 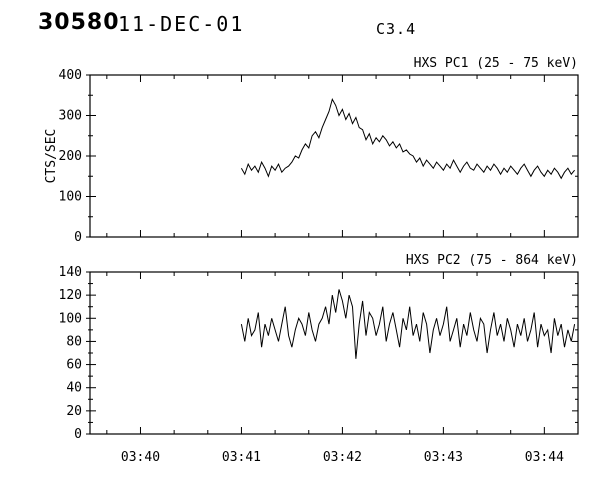 I want to click on event-date: 11-DEC-01, so click(x=181, y=24).